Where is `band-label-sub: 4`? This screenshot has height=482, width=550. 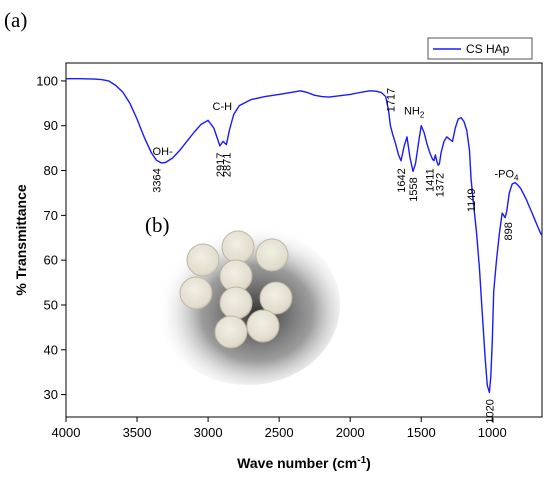 band-label-sub: 4 is located at coordinates (516, 177).